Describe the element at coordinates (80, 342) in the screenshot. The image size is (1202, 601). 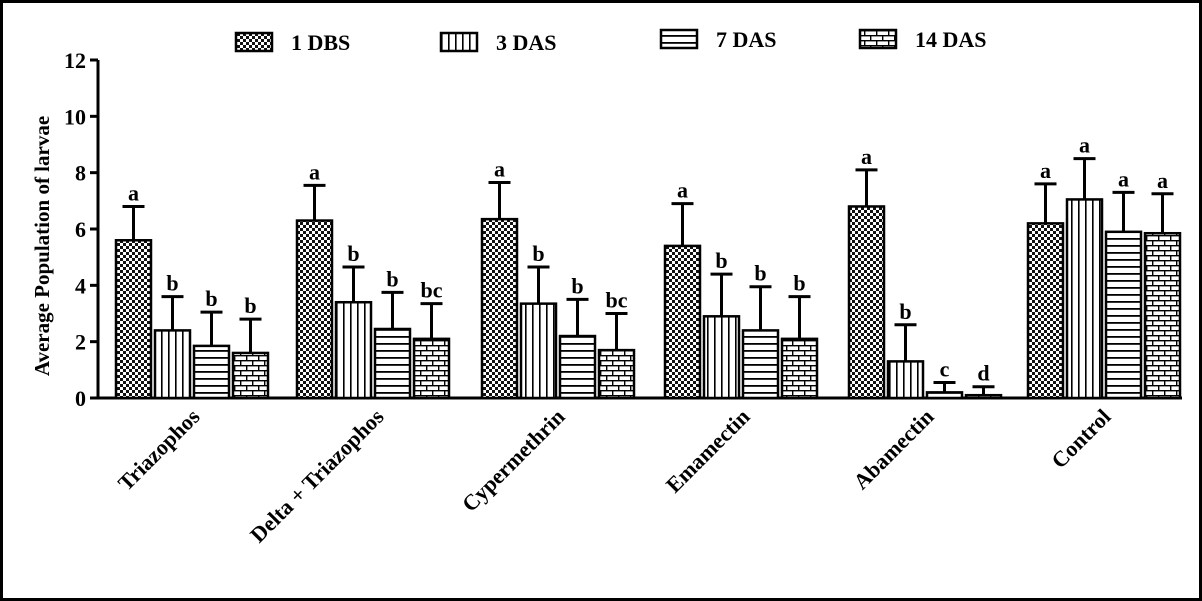
I see `y-tick-label: 2` at that location.